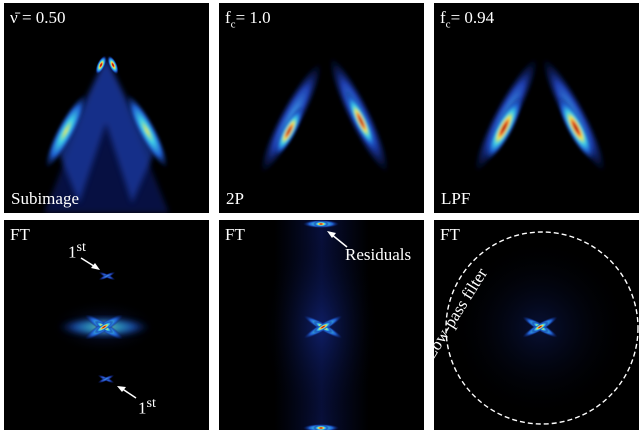  What do you see at coordinates (540, 115) in the screenshot?
I see `lpf-plot` at bounding box center [540, 115].